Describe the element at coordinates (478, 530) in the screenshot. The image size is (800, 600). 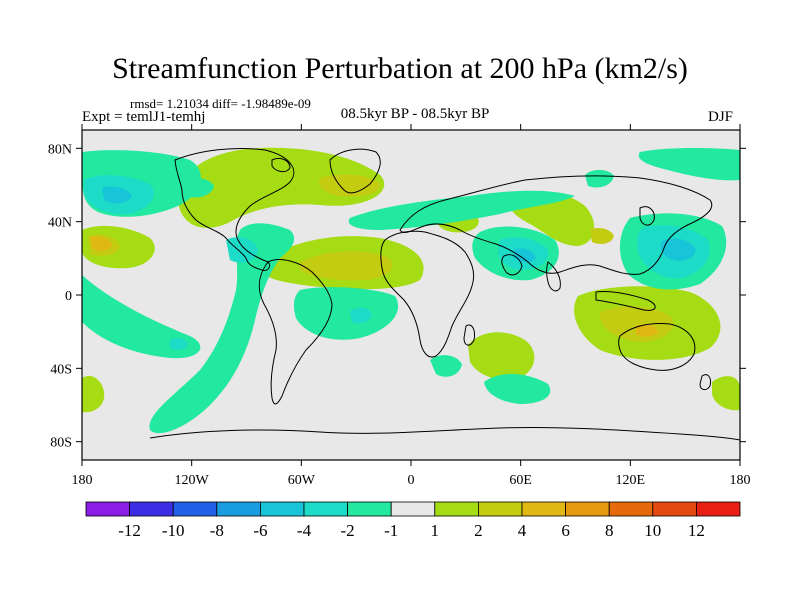
I see `colorbar-label: 2` at that location.